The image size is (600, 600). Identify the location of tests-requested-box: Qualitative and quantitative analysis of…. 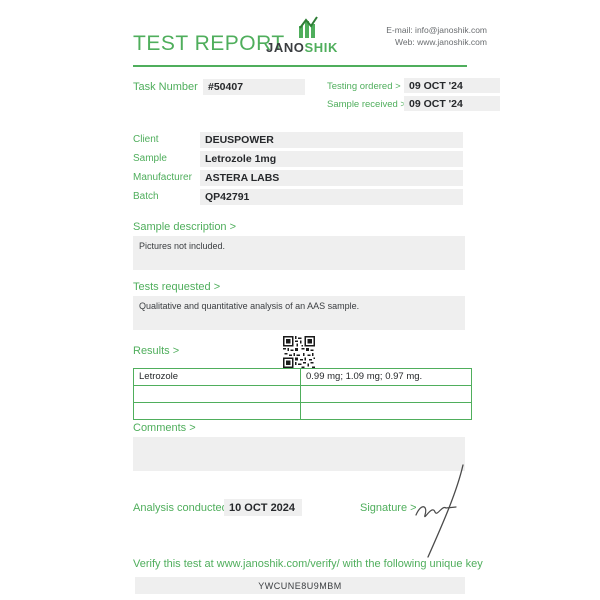
(299, 313).